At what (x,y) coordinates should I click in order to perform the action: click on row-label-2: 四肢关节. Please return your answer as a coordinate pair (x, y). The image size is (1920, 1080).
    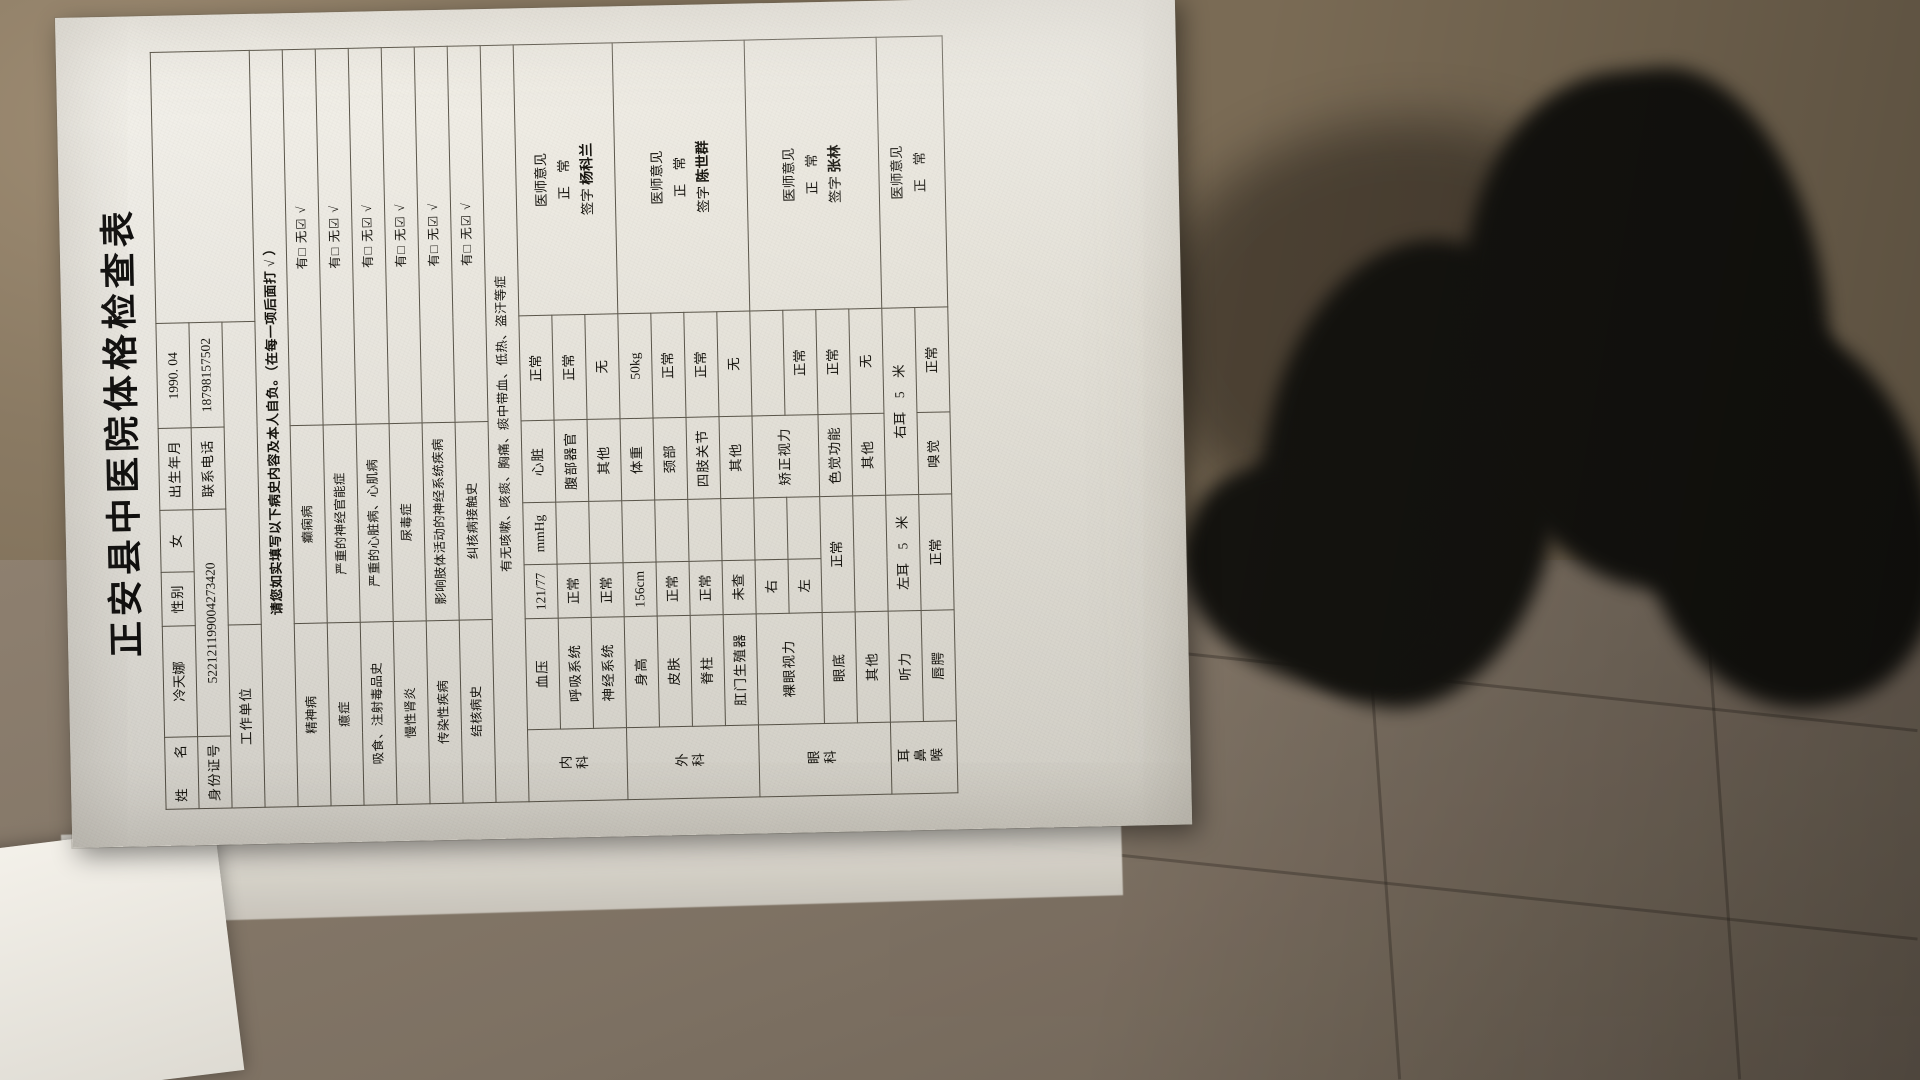
    Looking at the image, I should click on (703, 458).